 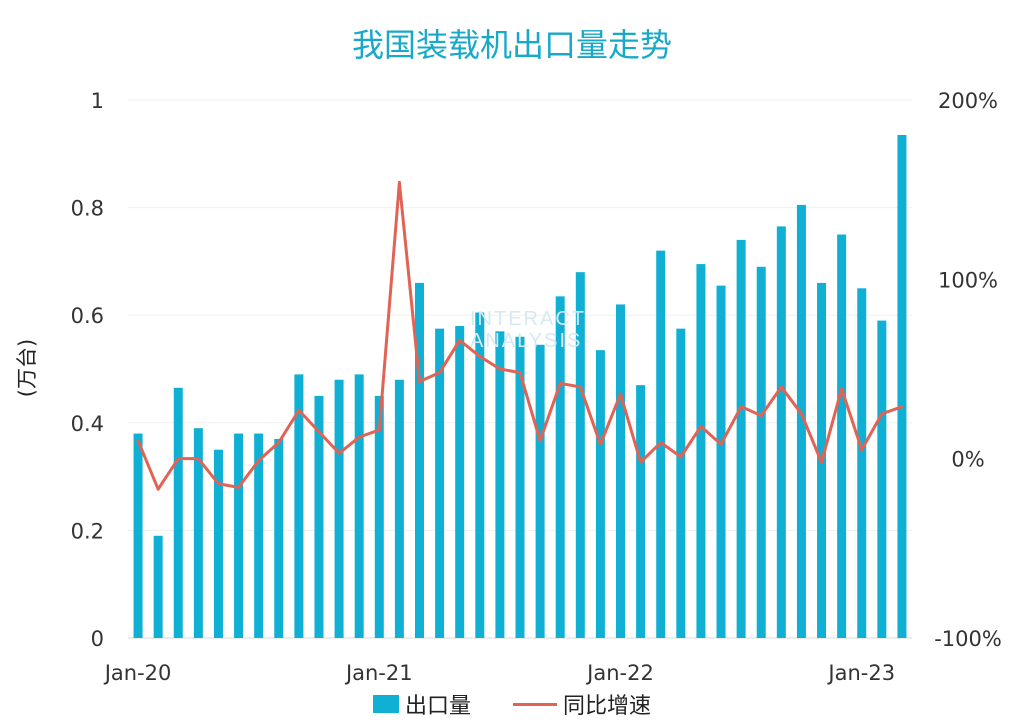 I want to click on y-tick-label: 0, so click(x=97, y=639).